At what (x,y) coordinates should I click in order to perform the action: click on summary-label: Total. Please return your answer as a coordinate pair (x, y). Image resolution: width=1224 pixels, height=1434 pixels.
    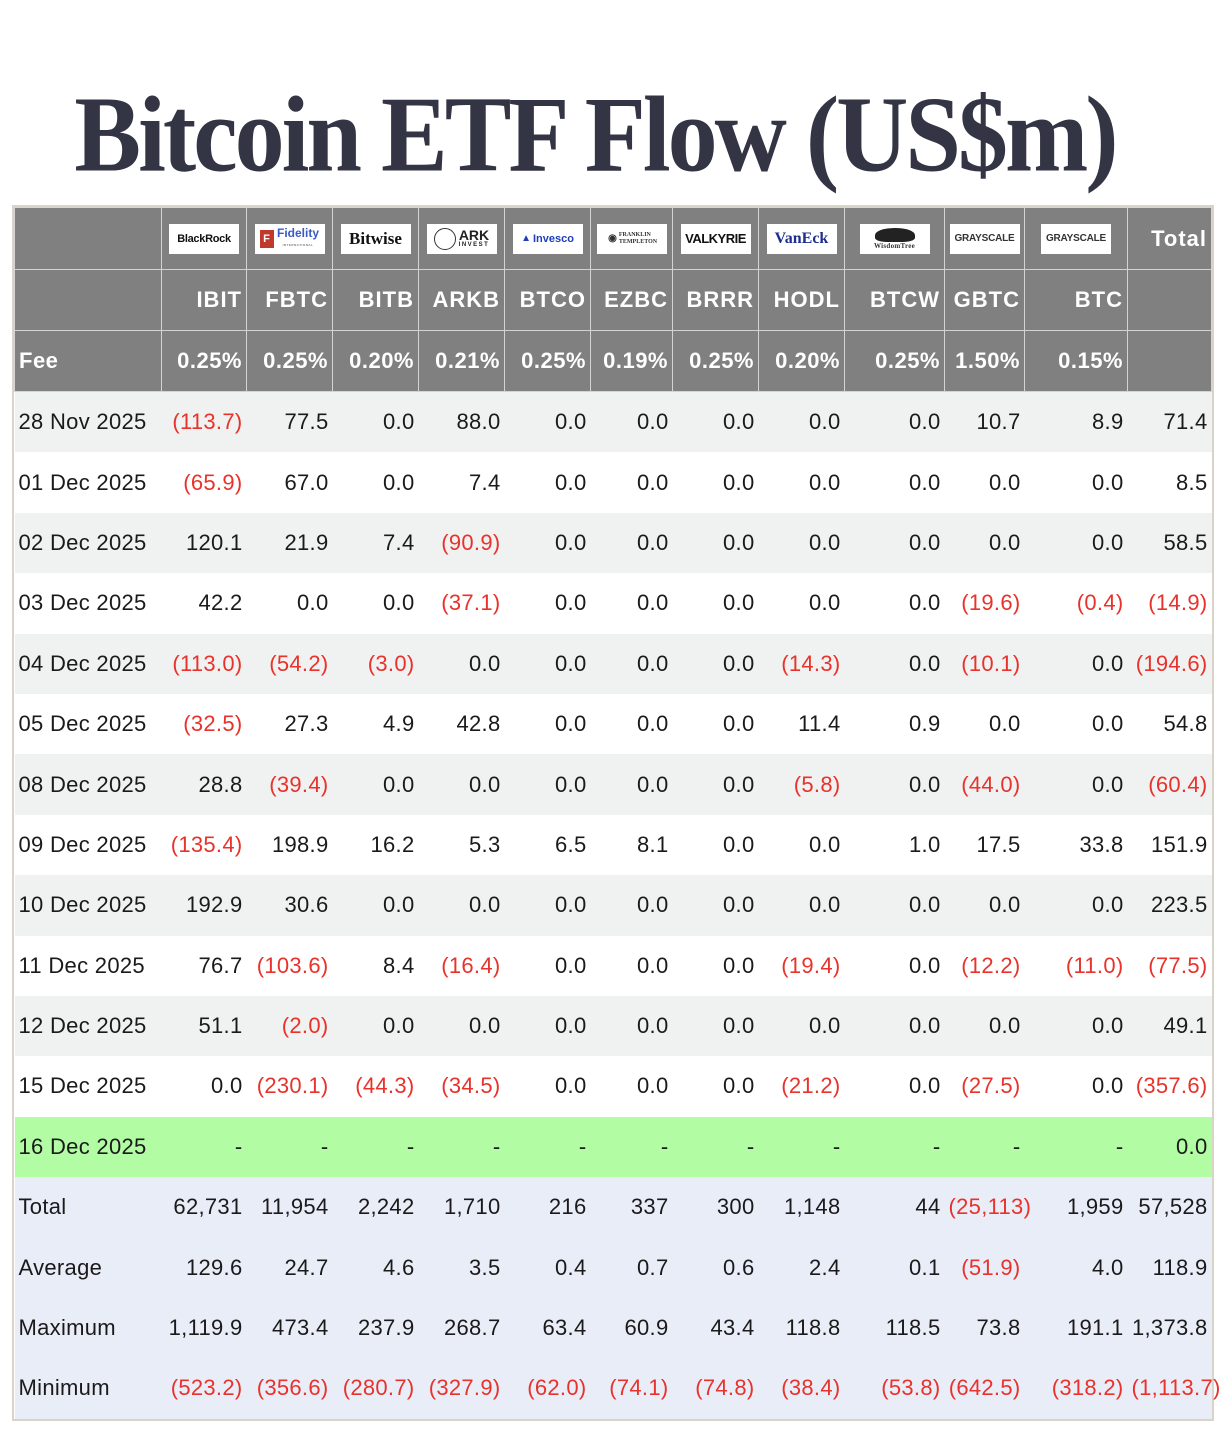
    Looking at the image, I should click on (88, 1207).